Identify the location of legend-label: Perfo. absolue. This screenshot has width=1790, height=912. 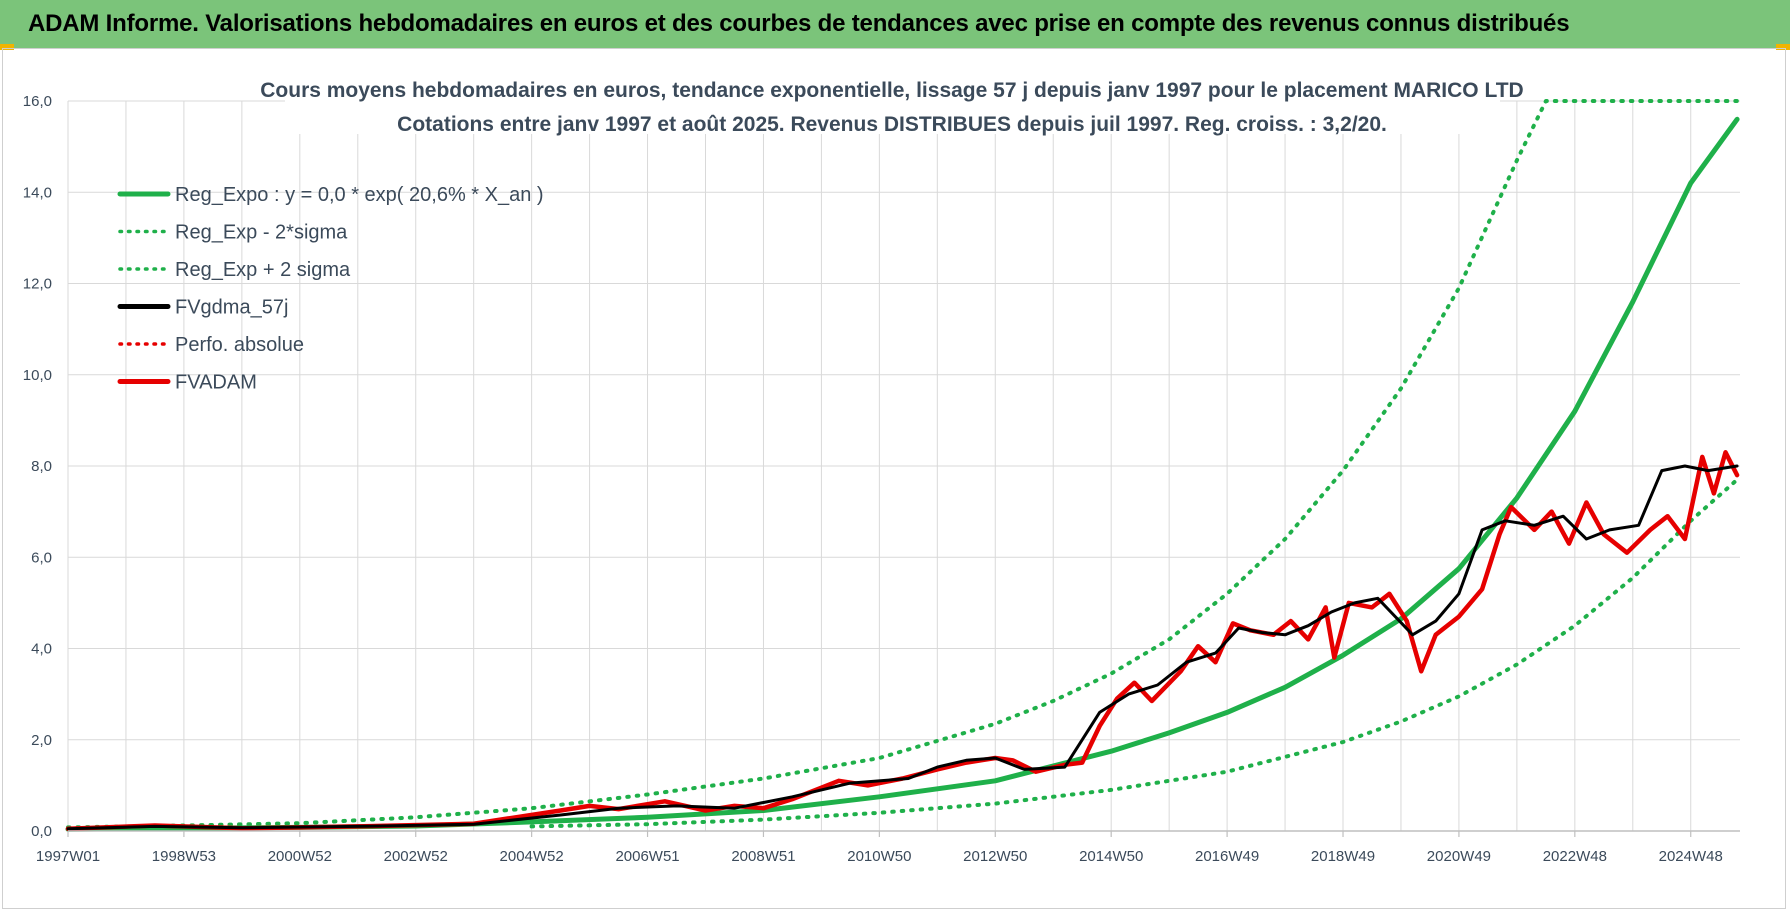
(239, 345).